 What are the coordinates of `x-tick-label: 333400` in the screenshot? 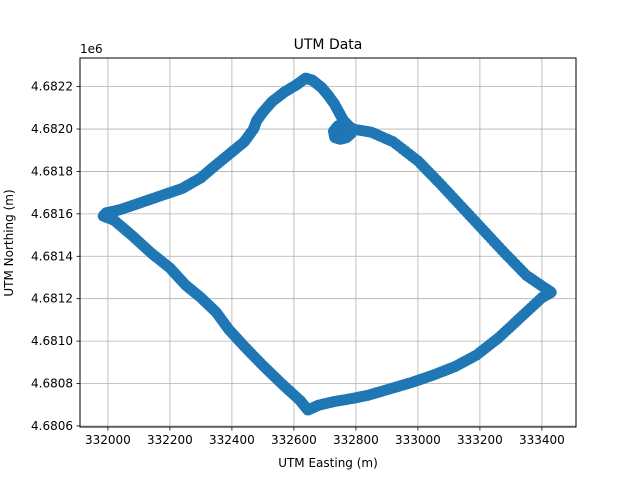 It's located at (542, 440).